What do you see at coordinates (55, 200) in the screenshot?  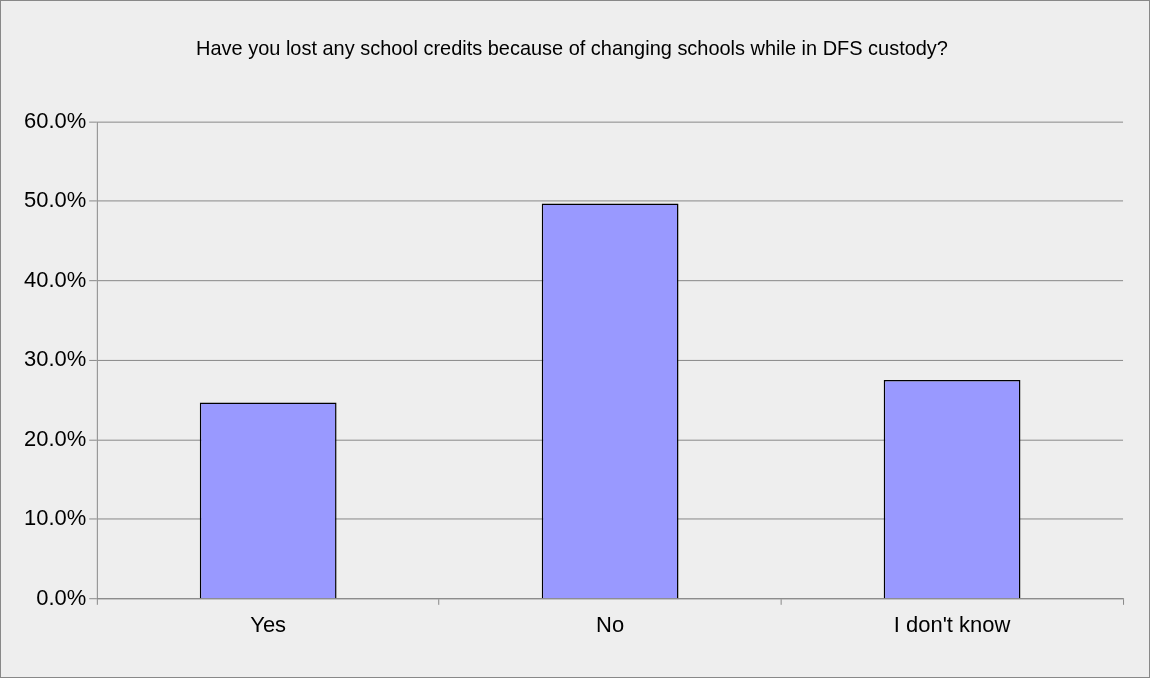 I see `y-tick-label: 50.0%` at bounding box center [55, 200].